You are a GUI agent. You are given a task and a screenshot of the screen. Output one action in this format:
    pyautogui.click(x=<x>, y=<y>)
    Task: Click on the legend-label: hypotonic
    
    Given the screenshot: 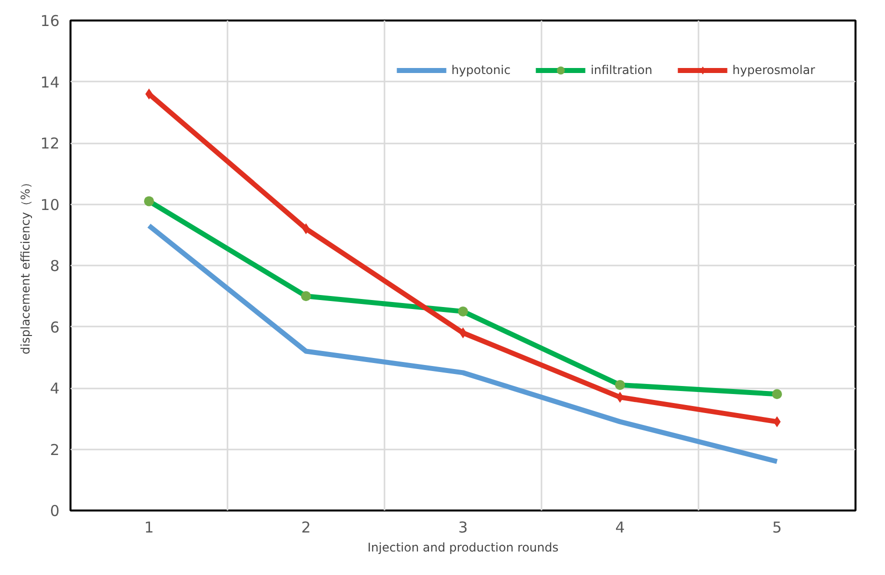 What is the action you would take?
    pyautogui.click(x=481, y=70)
    